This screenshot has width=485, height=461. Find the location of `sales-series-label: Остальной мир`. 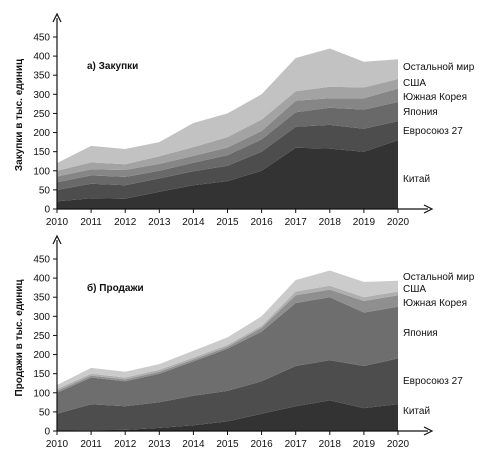

sales-series-label: Остальной мир is located at coordinates (439, 277).